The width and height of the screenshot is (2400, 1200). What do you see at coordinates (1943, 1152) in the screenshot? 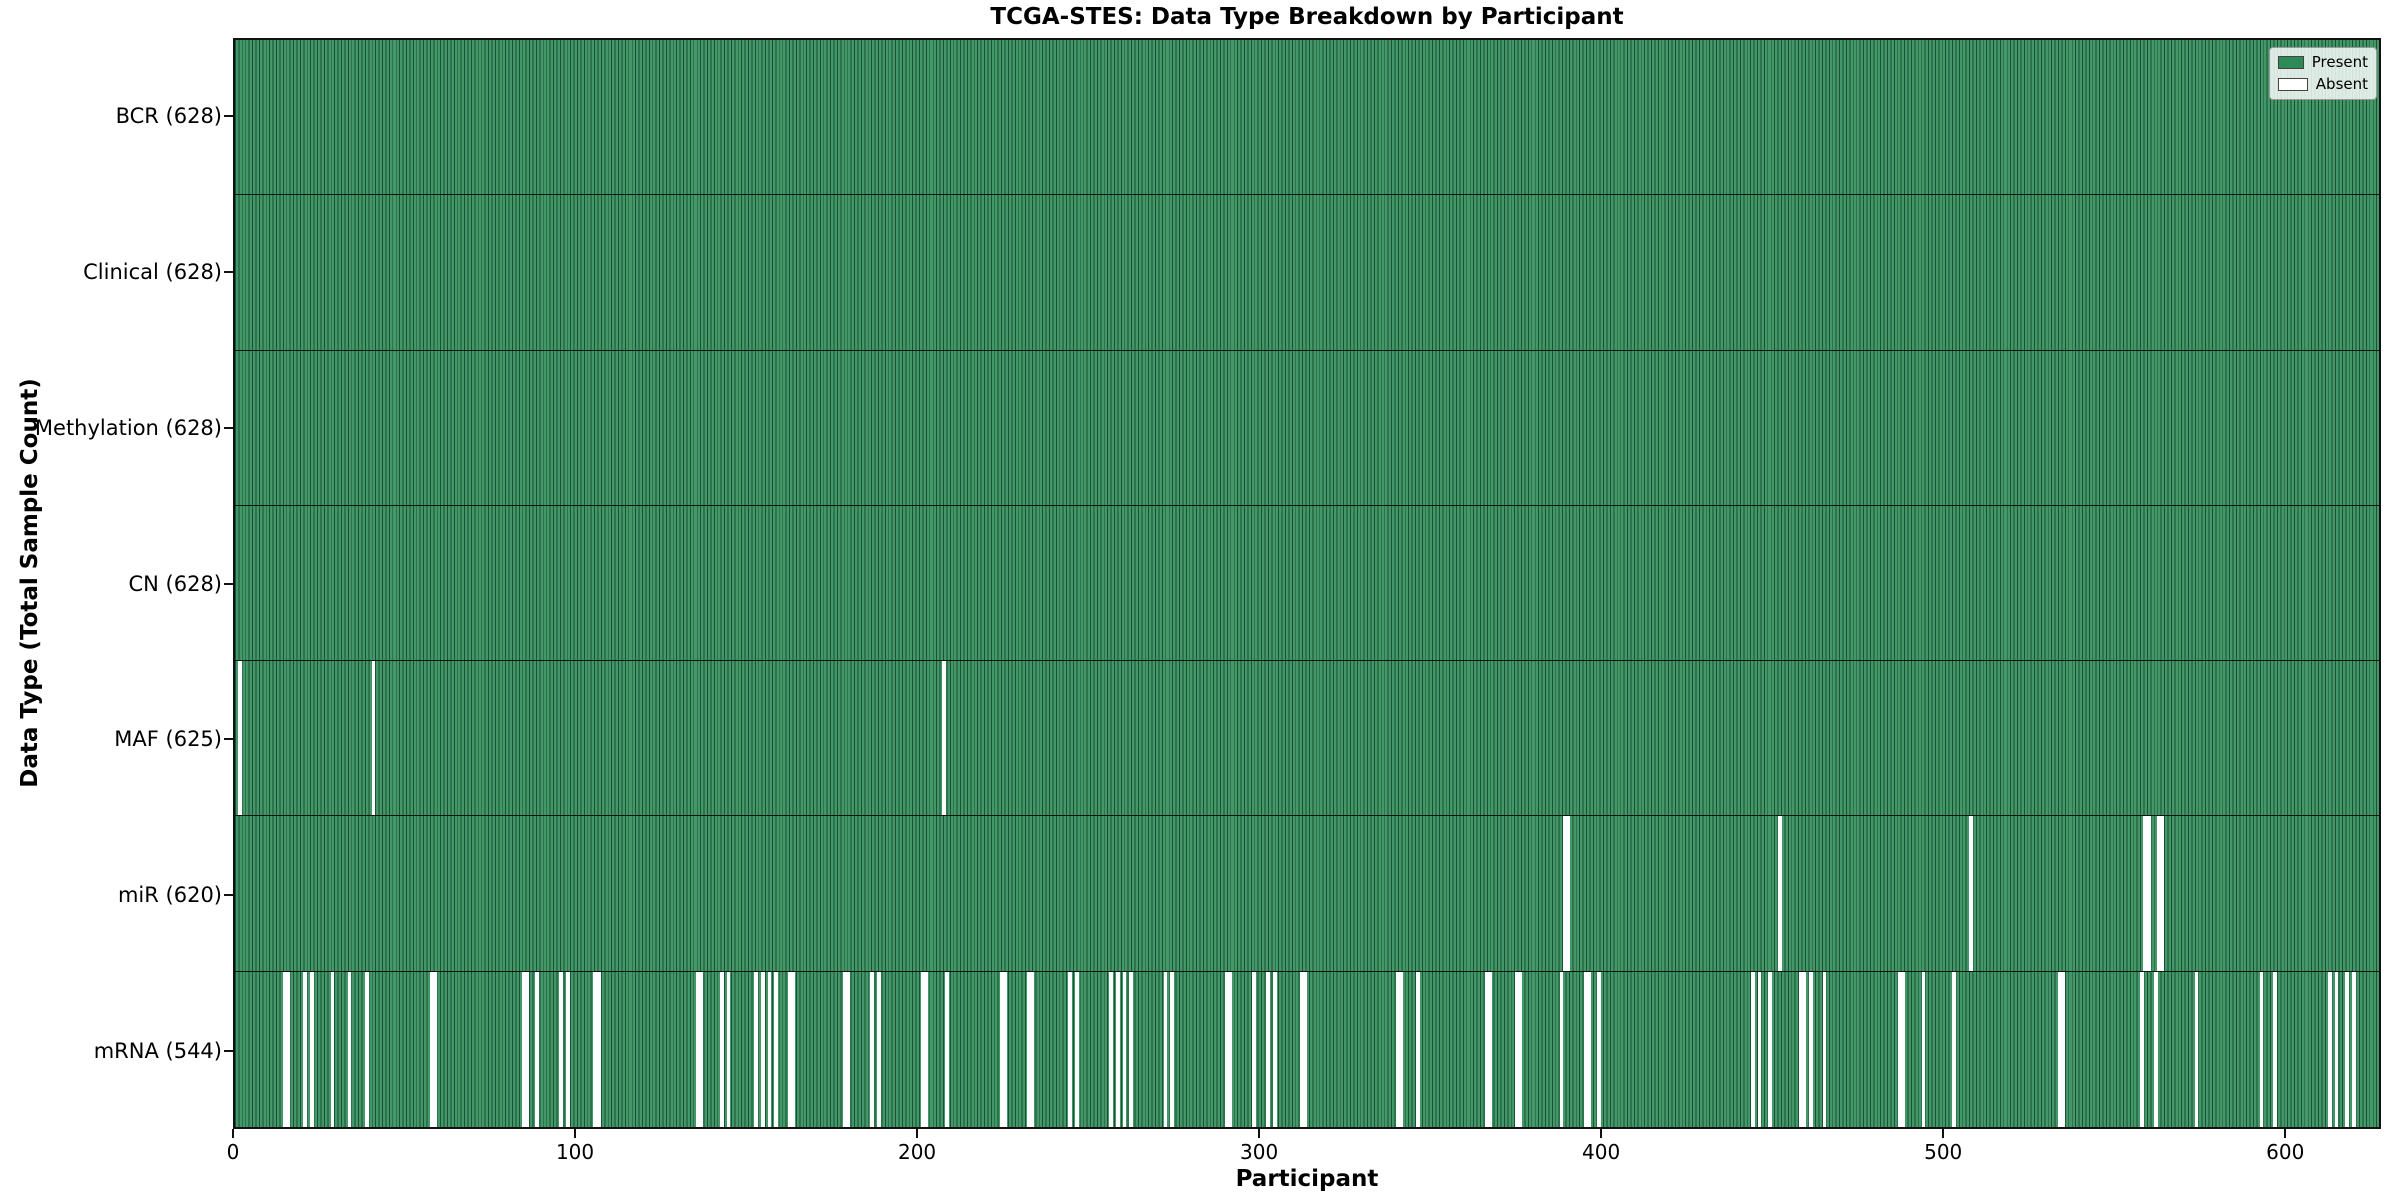
I see `x-tick-label-500: 500` at bounding box center [1943, 1152].